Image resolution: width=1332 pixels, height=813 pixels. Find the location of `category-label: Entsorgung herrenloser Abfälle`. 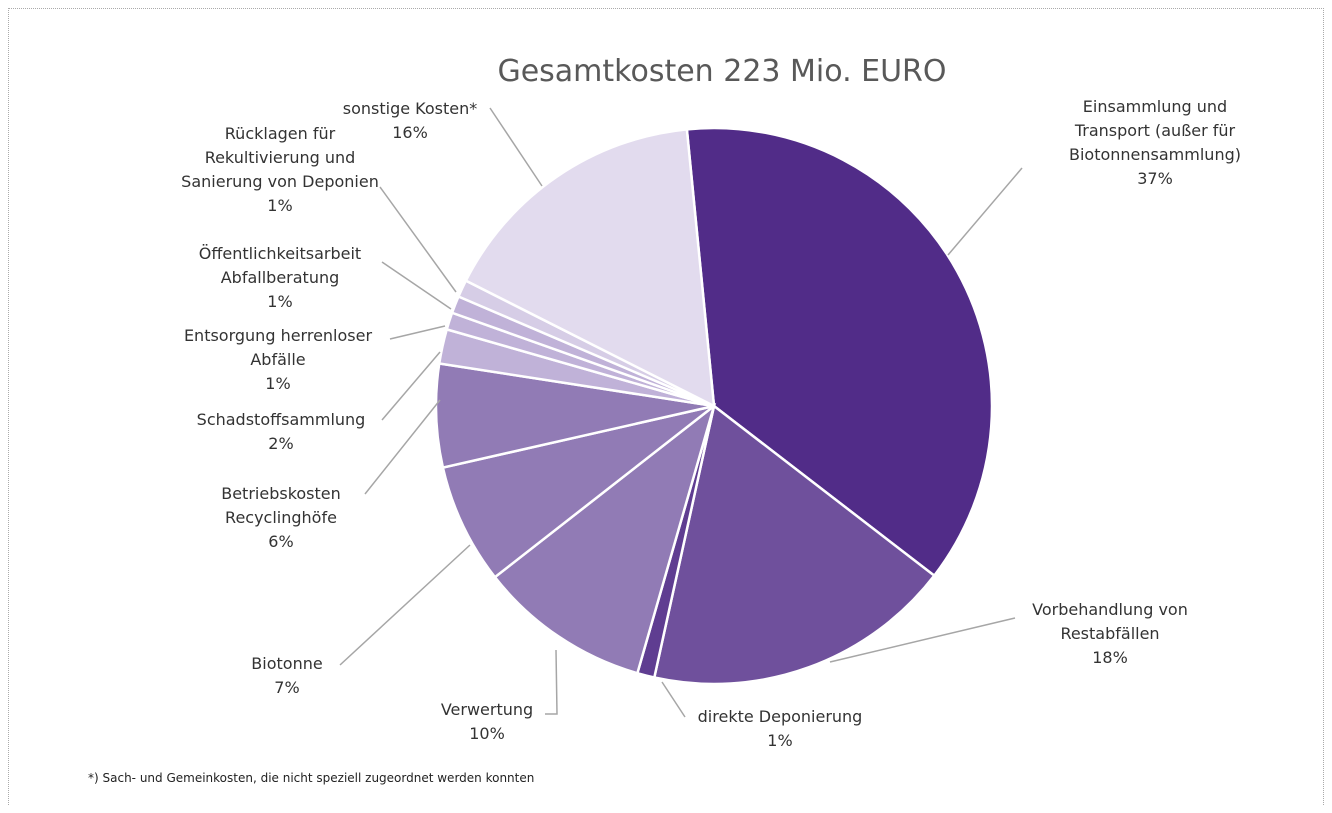

category-label: Entsorgung herrenloser Abfälle is located at coordinates (278, 347).